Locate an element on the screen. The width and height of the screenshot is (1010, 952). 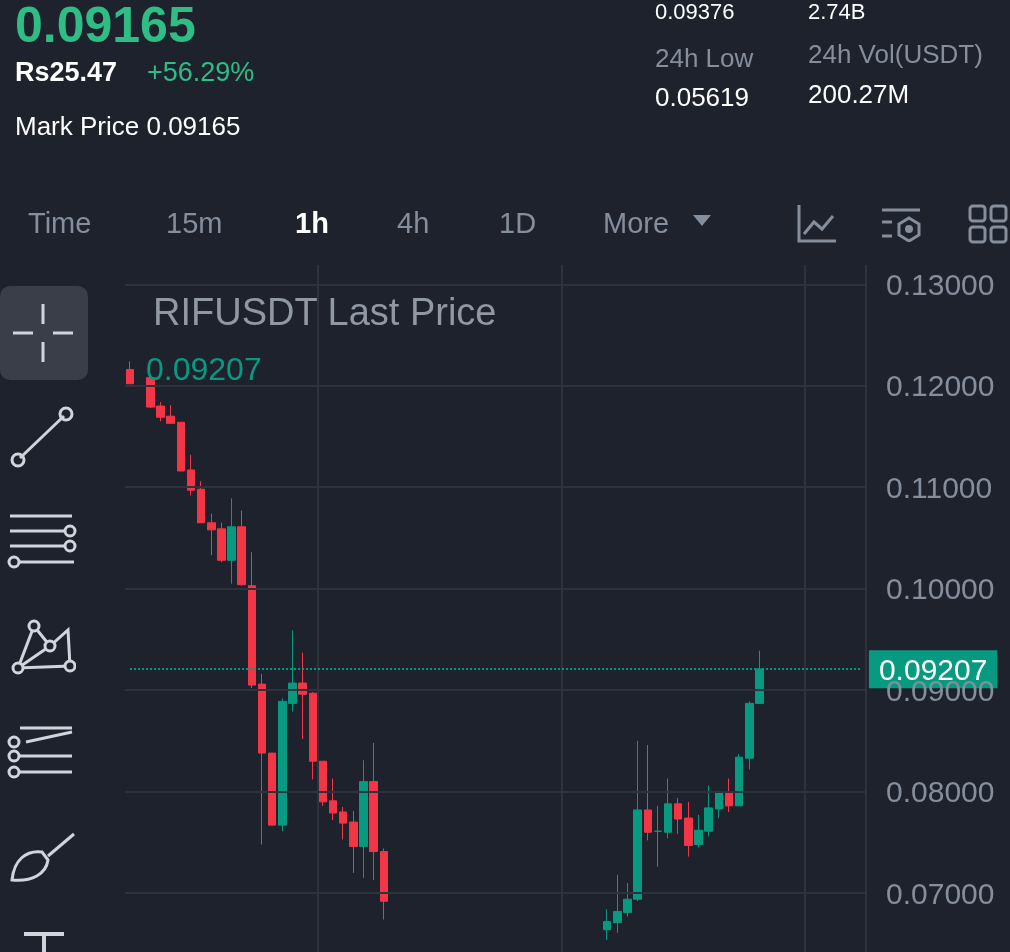
text: RIFUSDT Last Price is located at coordinates (325, 312).